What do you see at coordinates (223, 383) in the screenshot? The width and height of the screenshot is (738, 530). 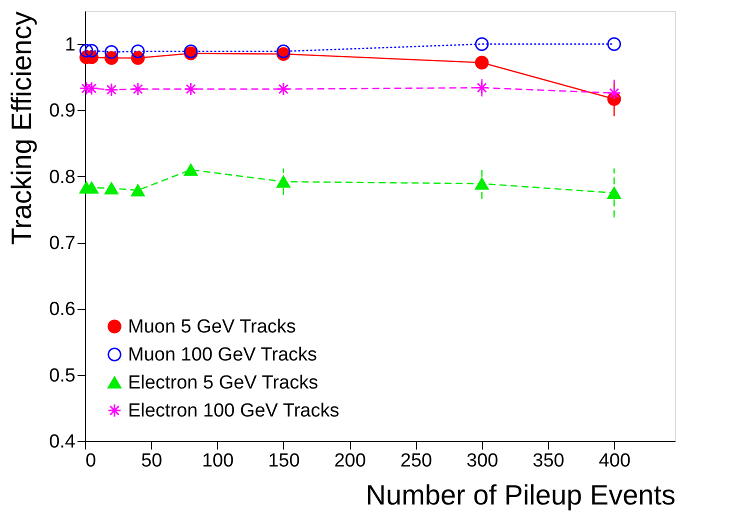 I see `legend-label: Electron 5 GeV Tracks` at bounding box center [223, 383].